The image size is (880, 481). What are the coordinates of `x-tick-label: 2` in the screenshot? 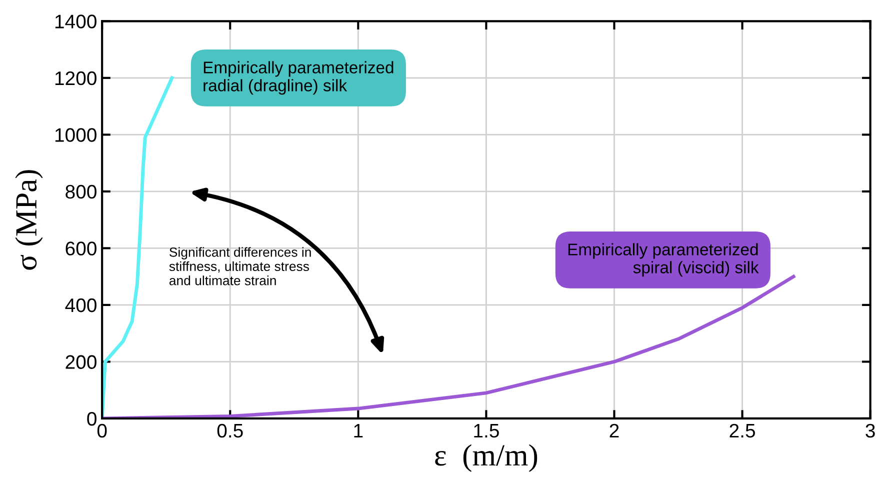 It's located at (614, 431).